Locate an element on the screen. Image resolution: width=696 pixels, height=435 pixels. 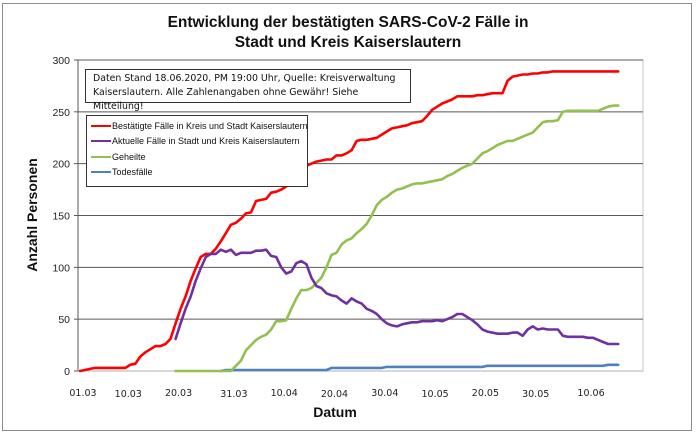
y-tick-label: 100 is located at coordinates (61, 268).